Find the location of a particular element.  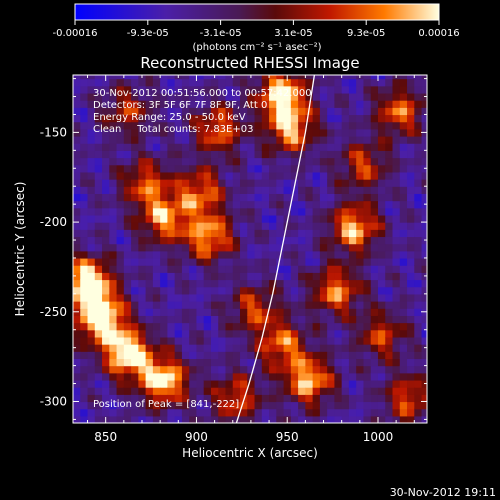

colorbar-tick-label: 0.00016 is located at coordinates (438, 33).